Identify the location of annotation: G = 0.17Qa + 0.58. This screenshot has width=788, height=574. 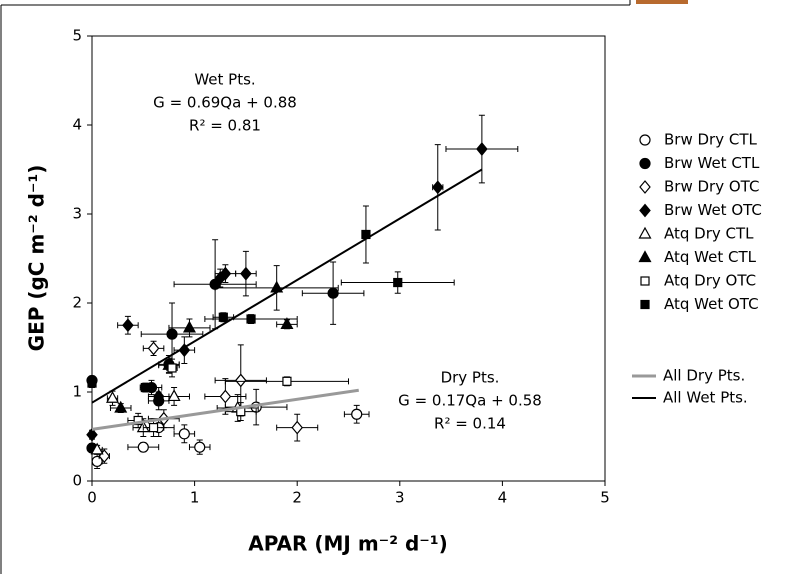
(470, 401).